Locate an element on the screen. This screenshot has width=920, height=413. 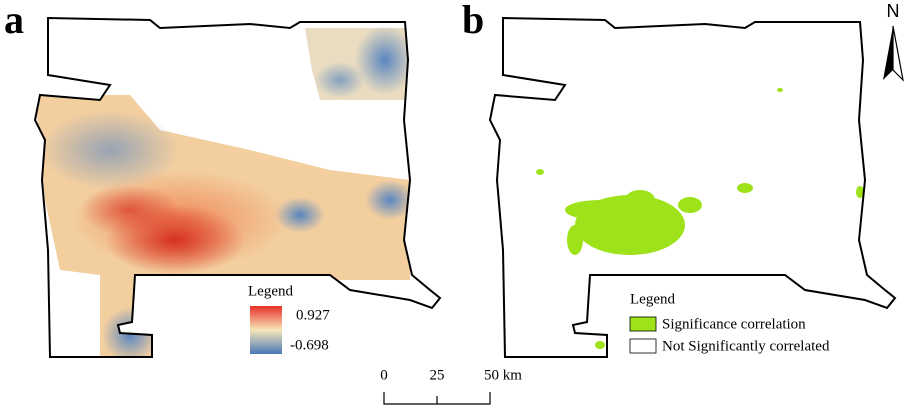
north-label: N is located at coordinates (893, 11).